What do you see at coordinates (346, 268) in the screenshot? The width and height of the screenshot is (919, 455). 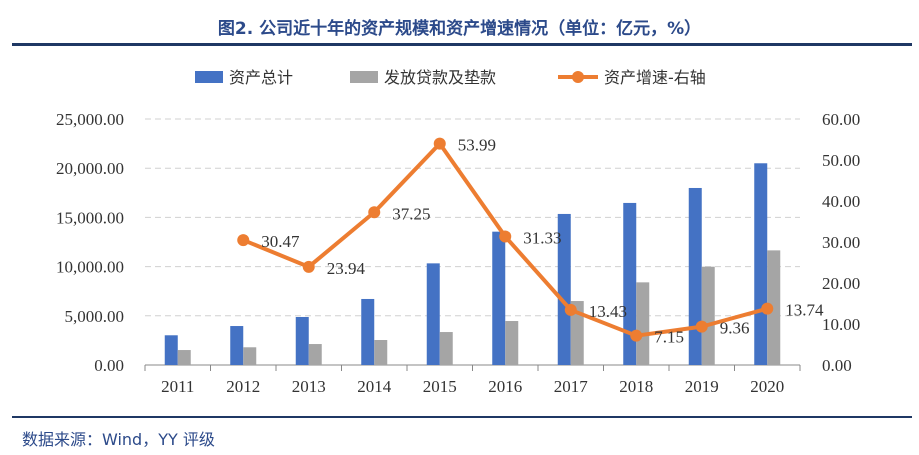 I see `data-label: 23.94` at bounding box center [346, 268].